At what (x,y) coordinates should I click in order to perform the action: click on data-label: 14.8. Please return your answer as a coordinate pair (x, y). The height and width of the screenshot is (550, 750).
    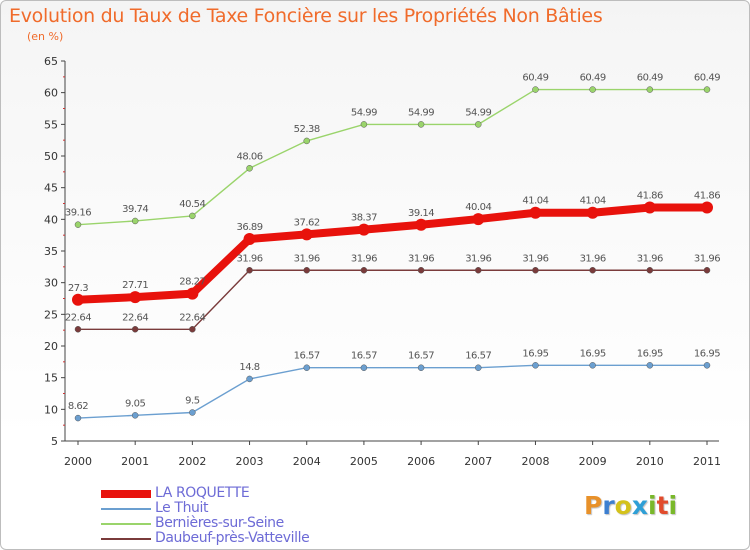
    Looking at the image, I should click on (249, 367).